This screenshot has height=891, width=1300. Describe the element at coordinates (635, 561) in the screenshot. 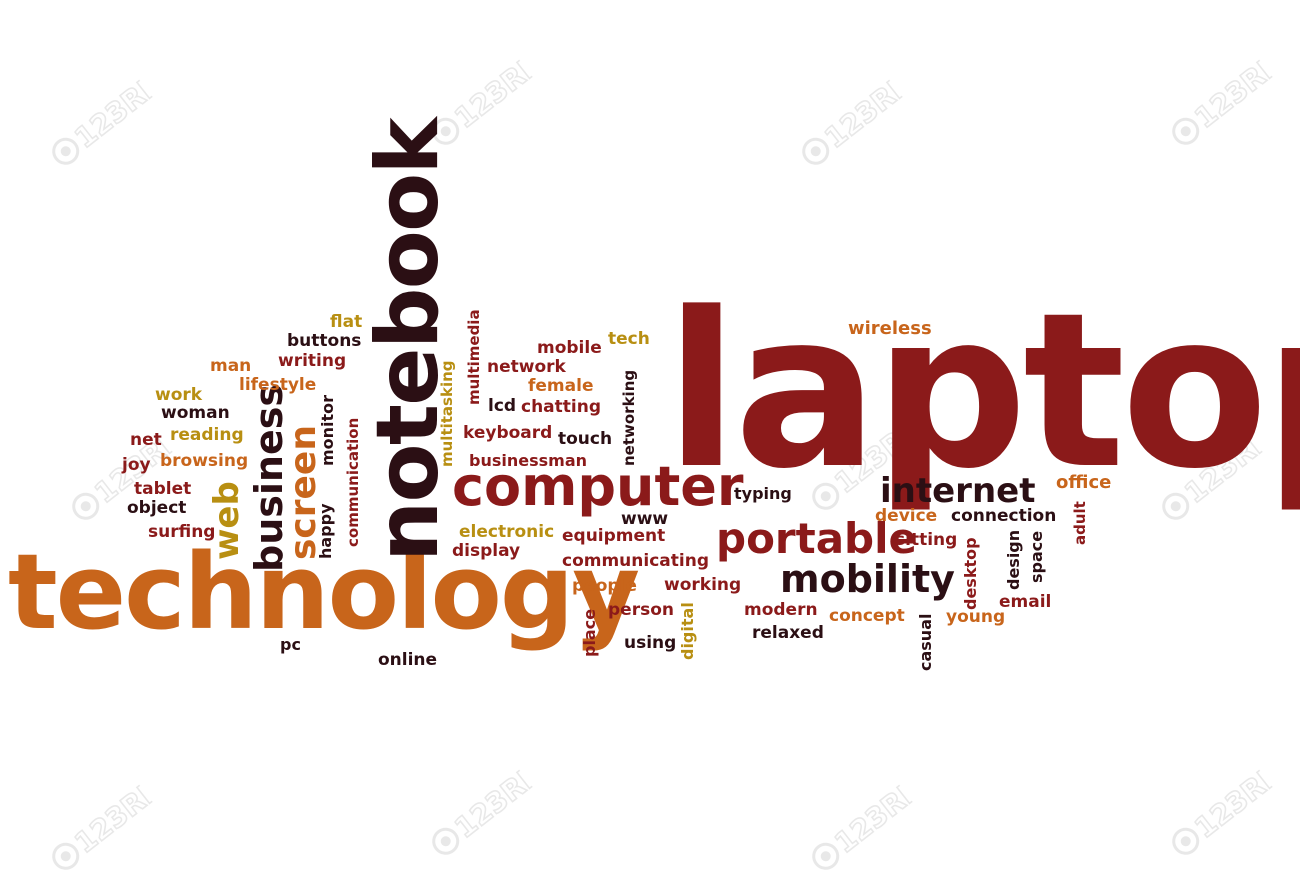

I see `word-communicating: communicating` at that location.